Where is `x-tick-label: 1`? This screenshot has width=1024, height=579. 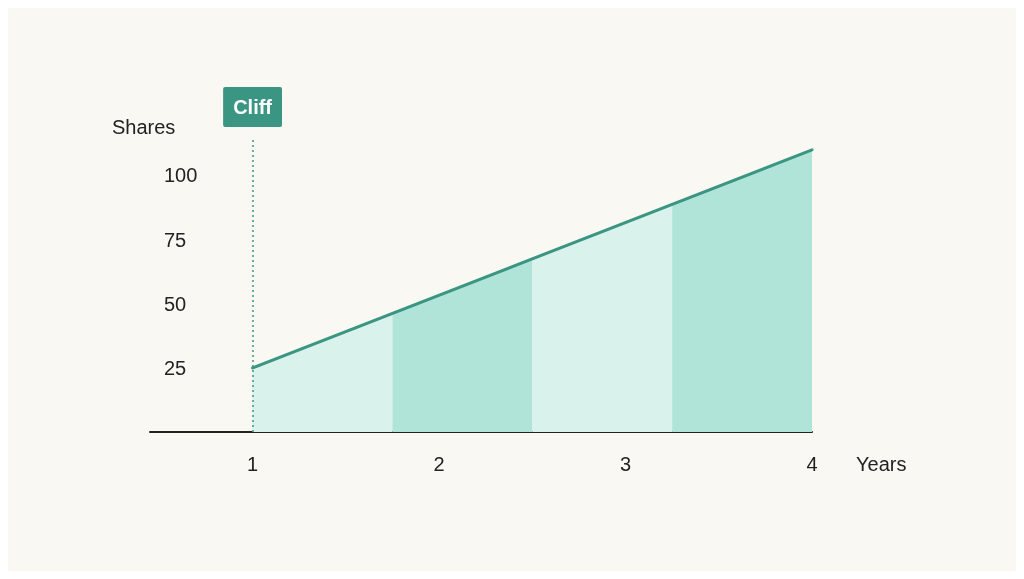 x-tick-label: 1 is located at coordinates (253, 464).